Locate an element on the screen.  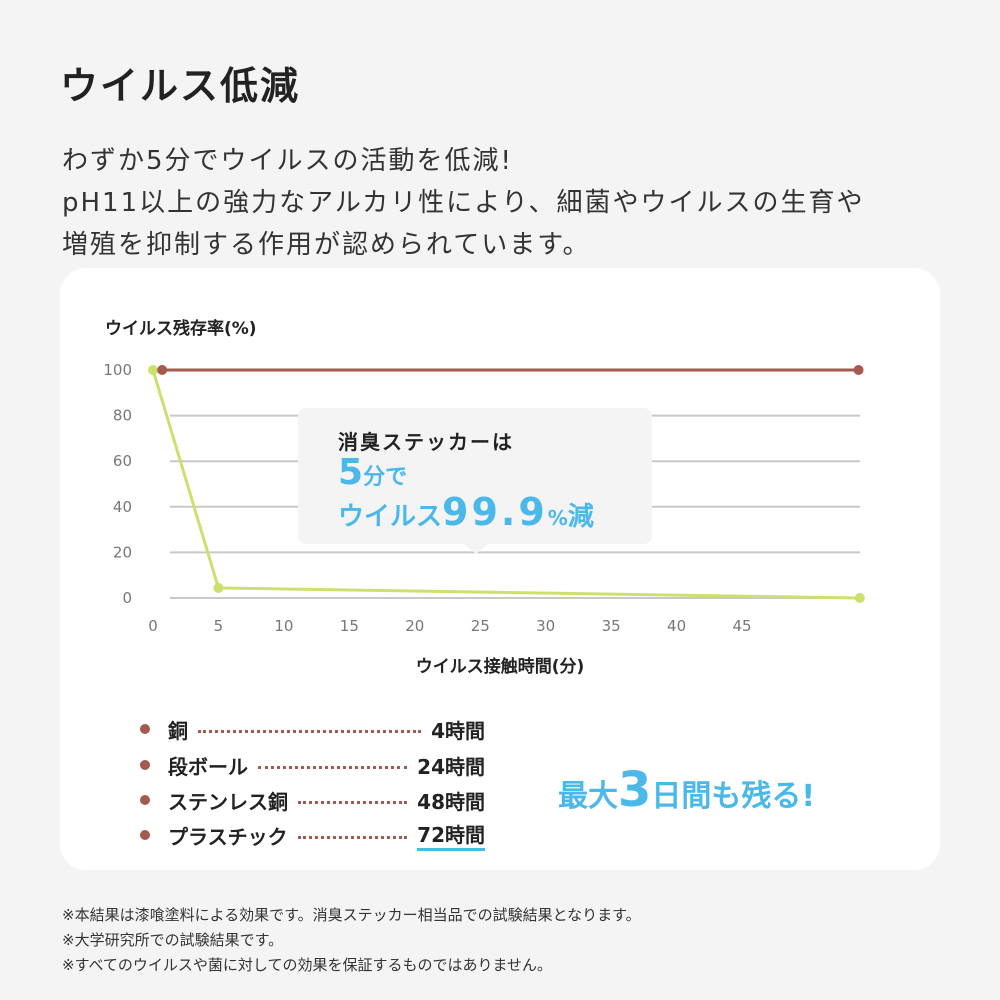
y-axis-label: ウイルス残存率(%) is located at coordinates (181, 329).